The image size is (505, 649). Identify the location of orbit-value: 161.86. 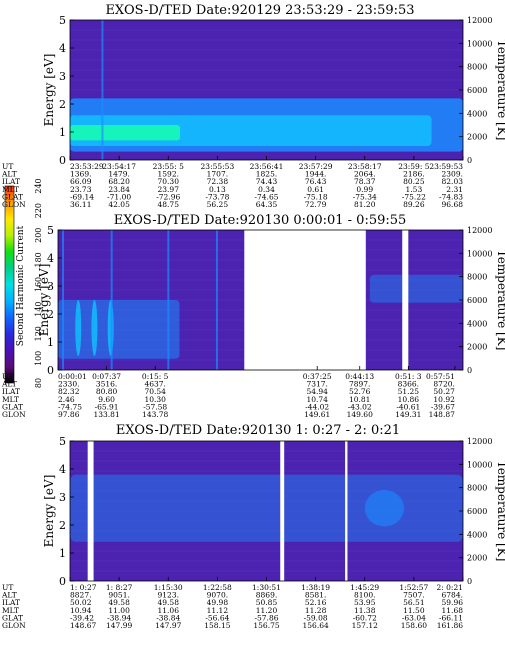
(450, 625).